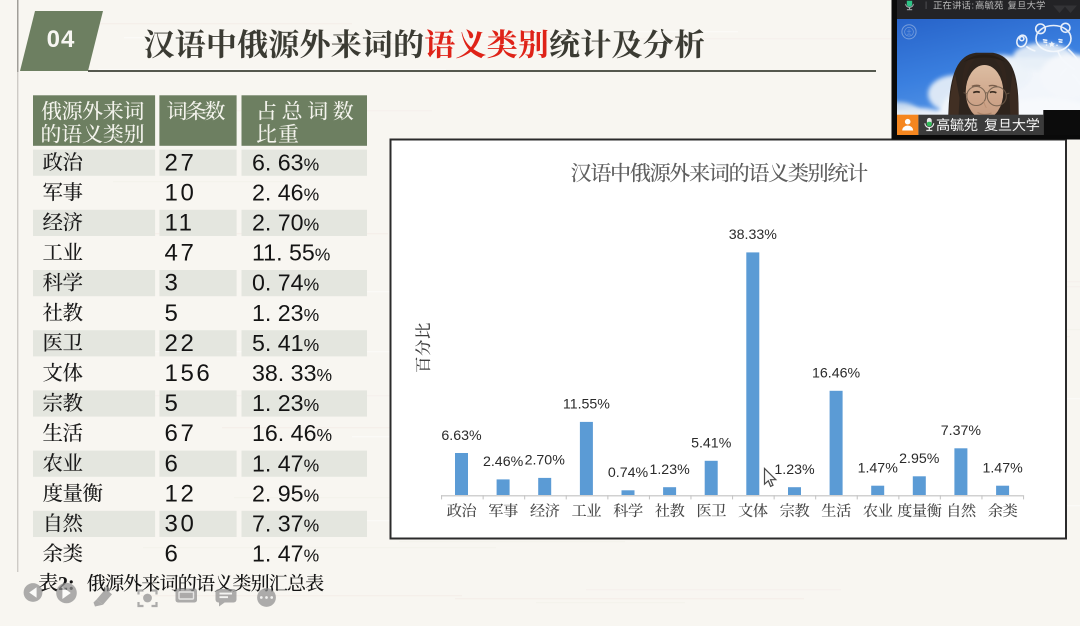  Describe the element at coordinates (919, 459) in the screenshot. I see `svg-text: 2.95%` at that location.